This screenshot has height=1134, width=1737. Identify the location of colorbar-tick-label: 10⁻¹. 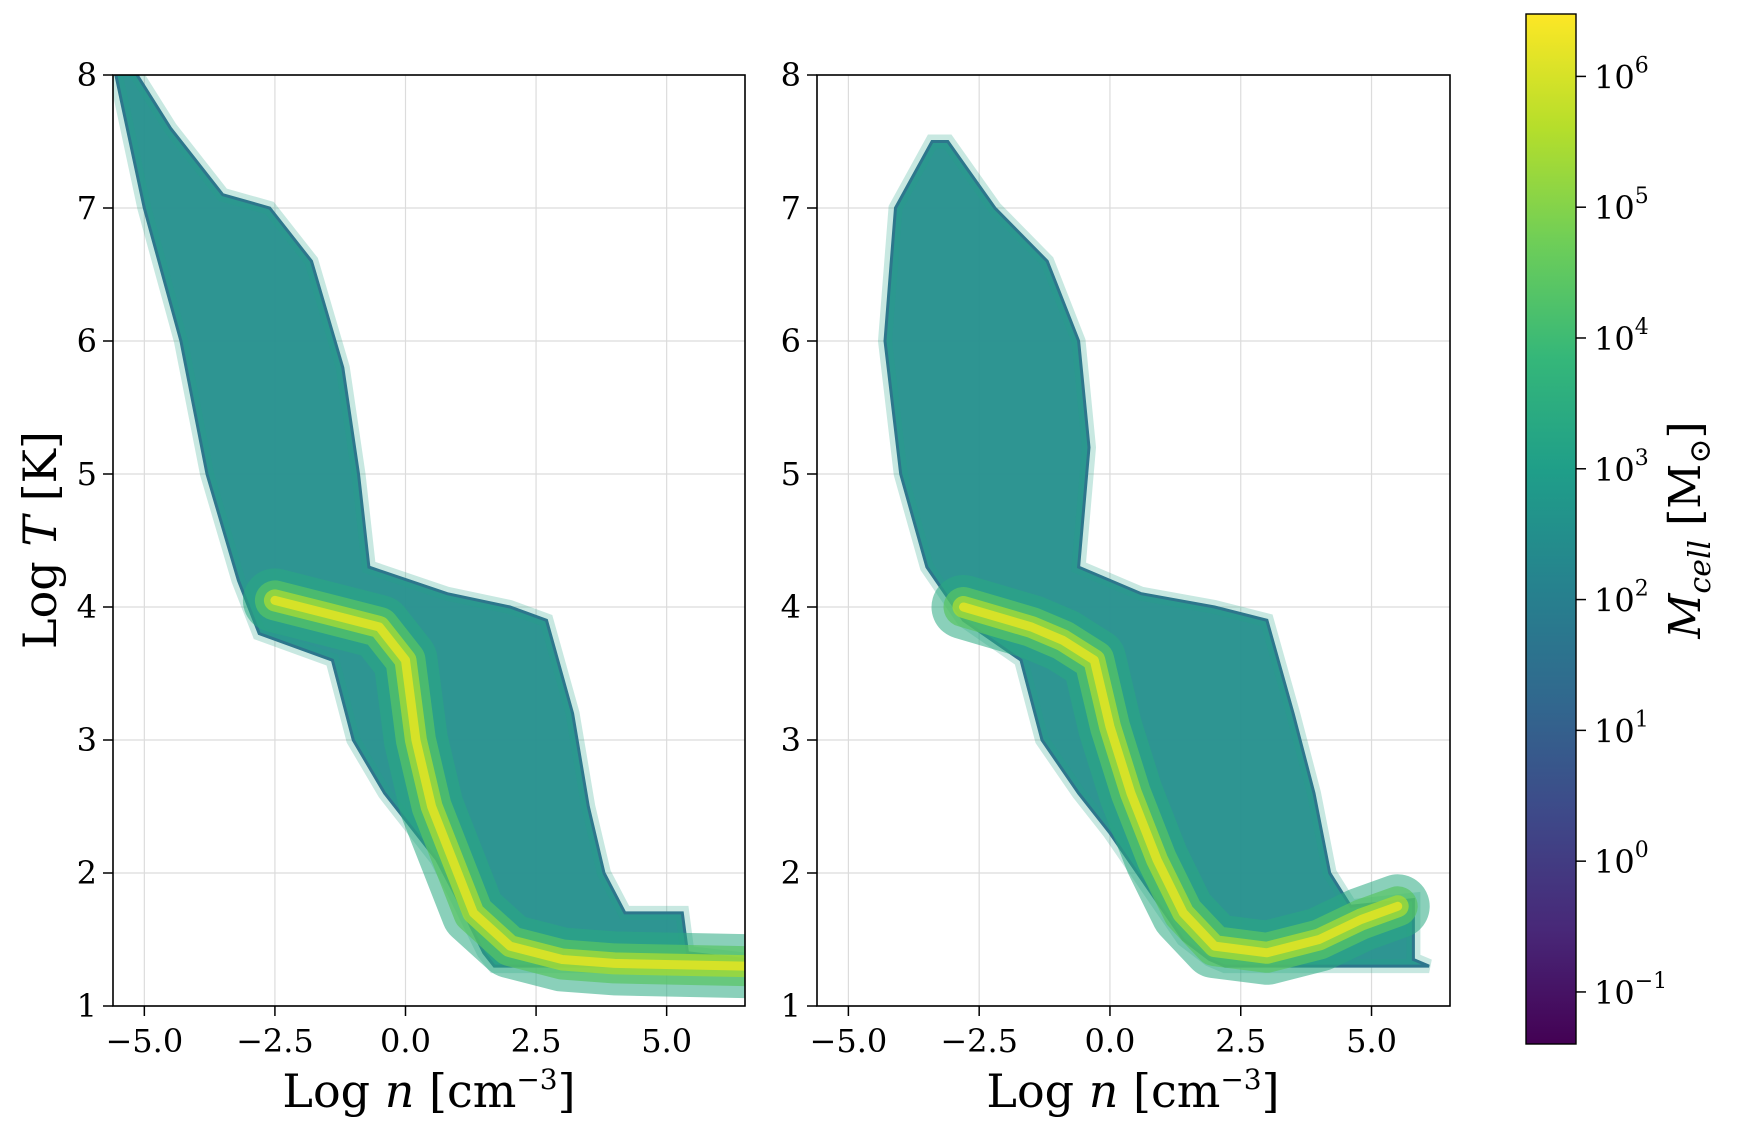
(1630, 990).